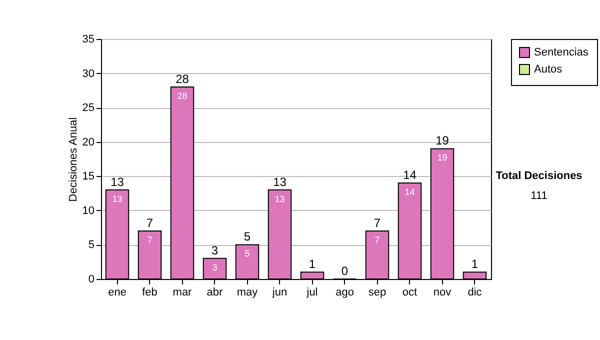  What do you see at coordinates (183, 79) in the screenshot?
I see `total-label: 28` at bounding box center [183, 79].